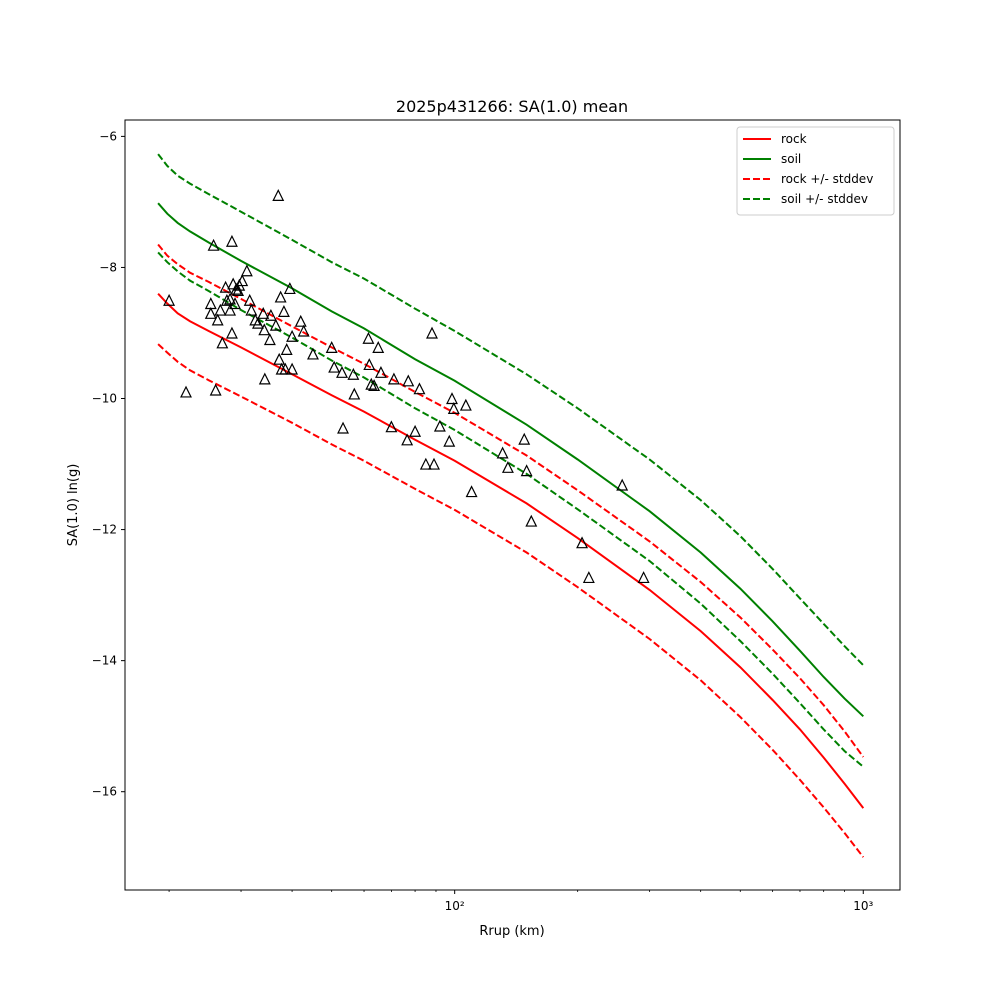  I want to click on y-tick-label: −14, so click(104, 661).